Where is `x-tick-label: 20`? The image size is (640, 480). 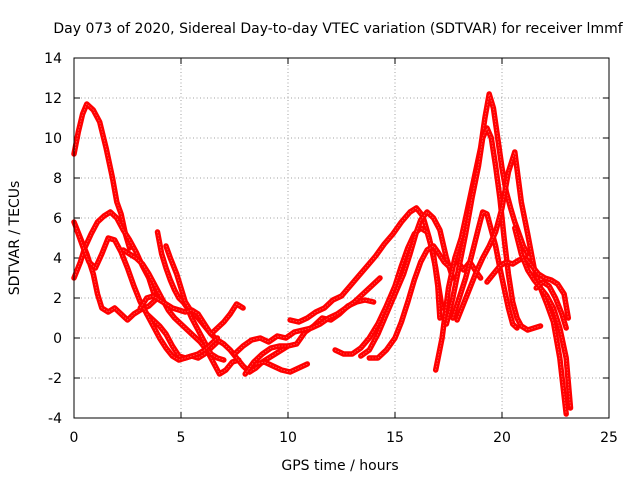 x-tick-label: 20 is located at coordinates (502, 438).